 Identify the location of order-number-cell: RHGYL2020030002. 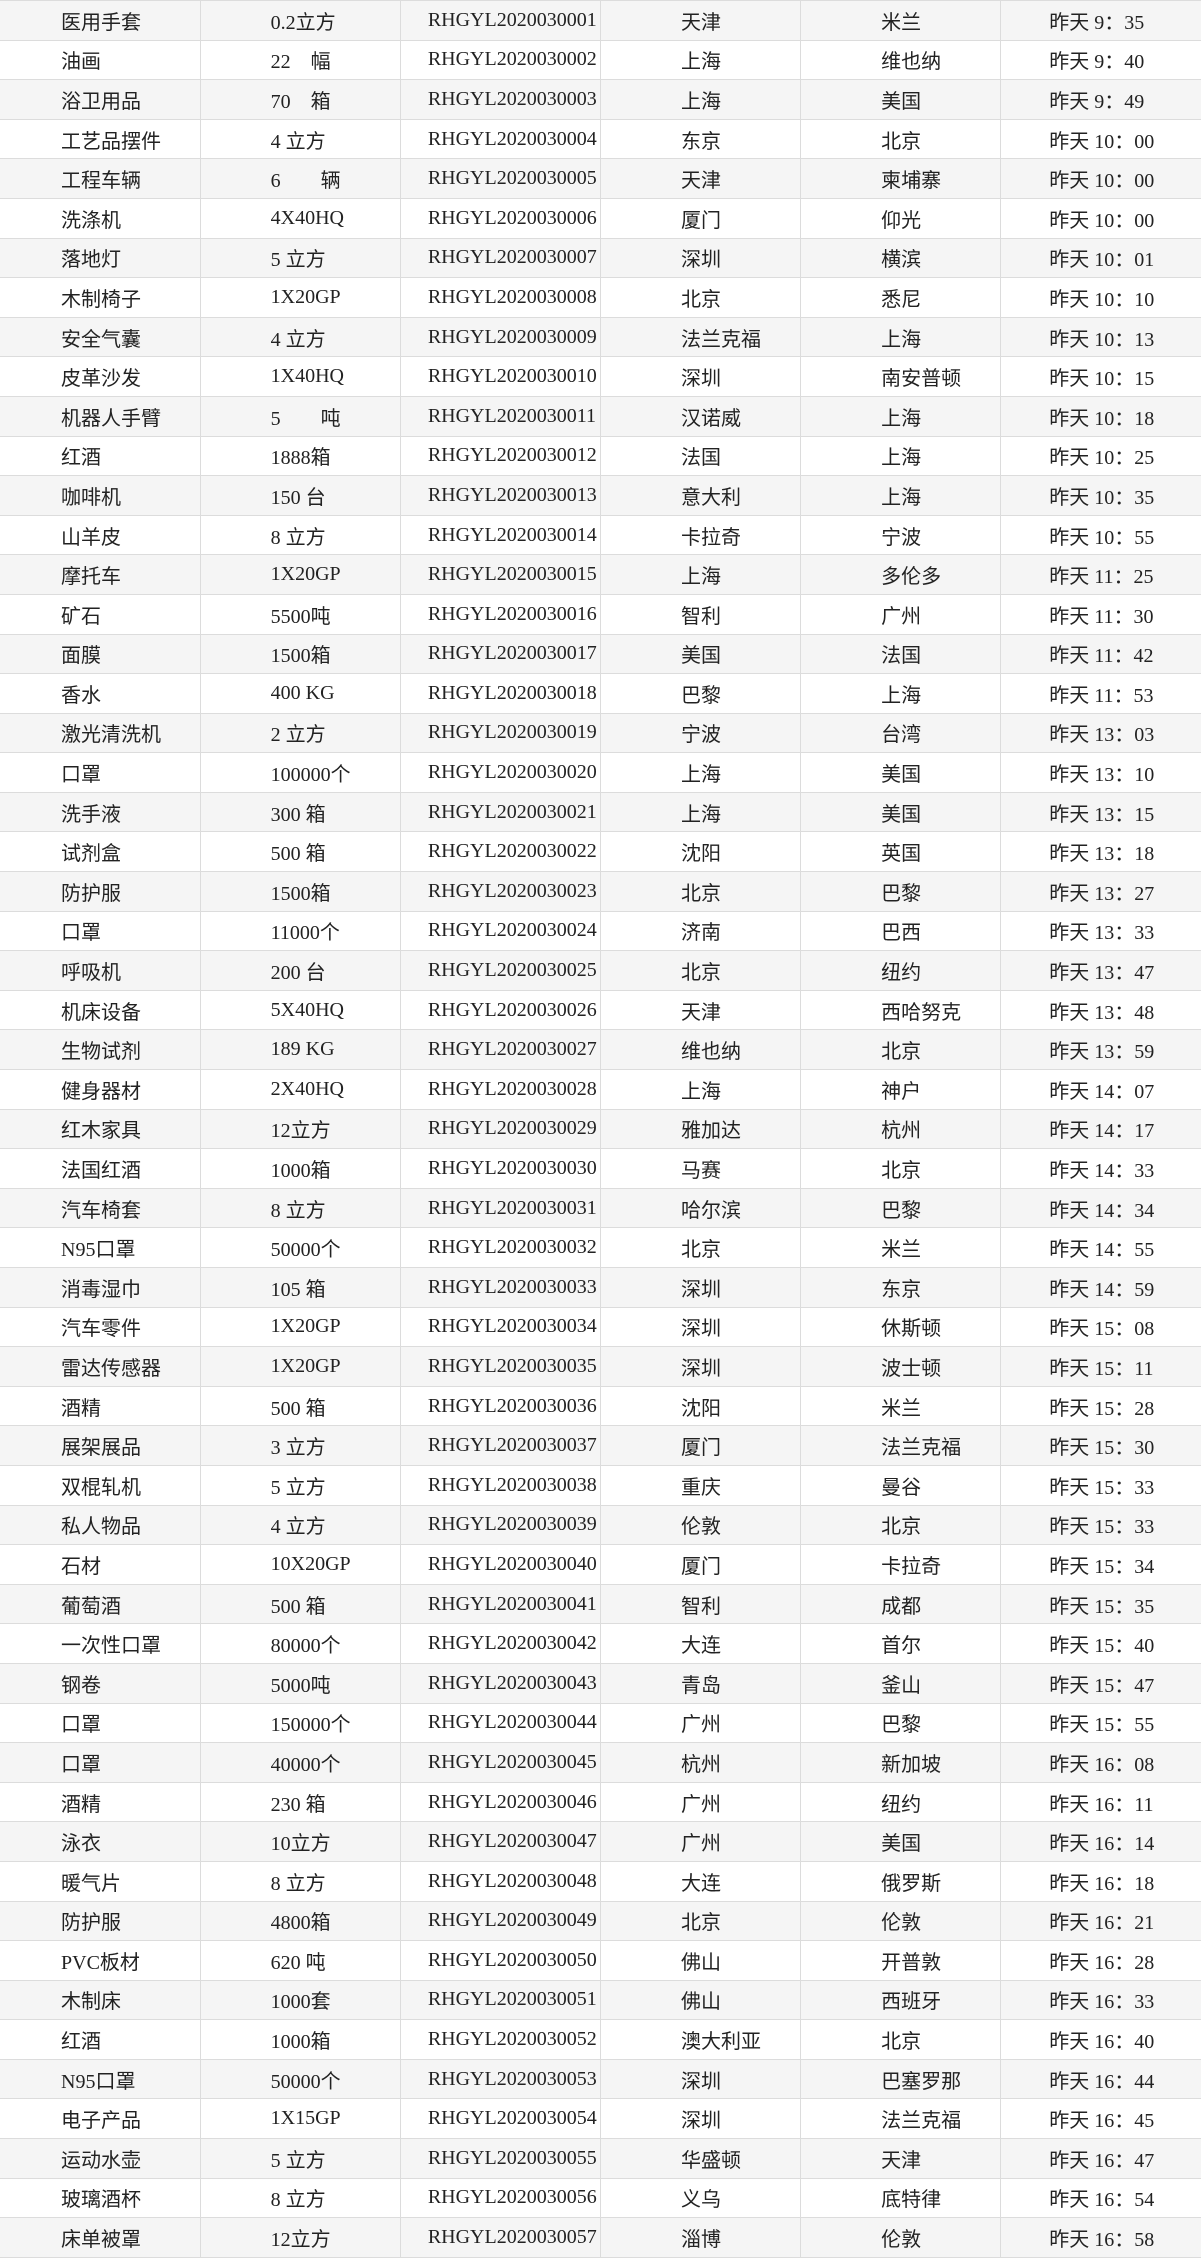
(500, 60).